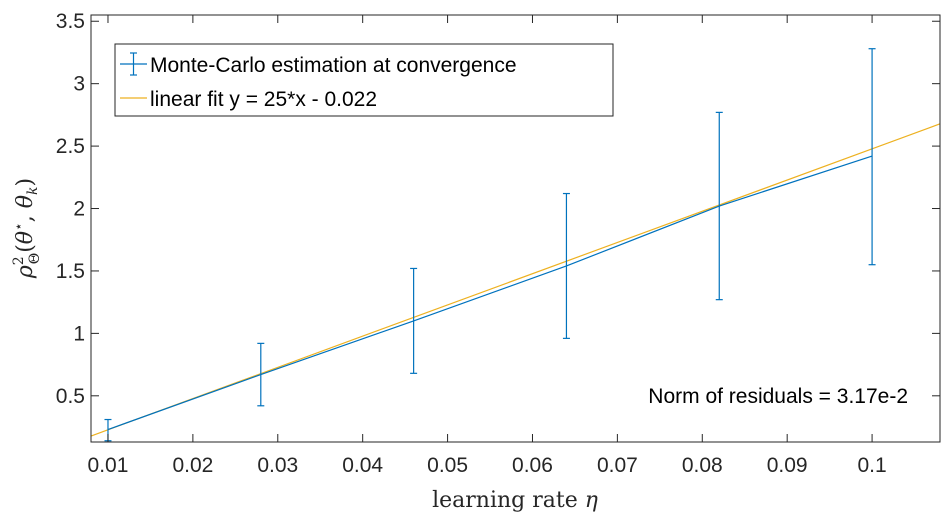 The image size is (941, 520). I want to click on x-tick-label: 0.04, so click(362, 465).